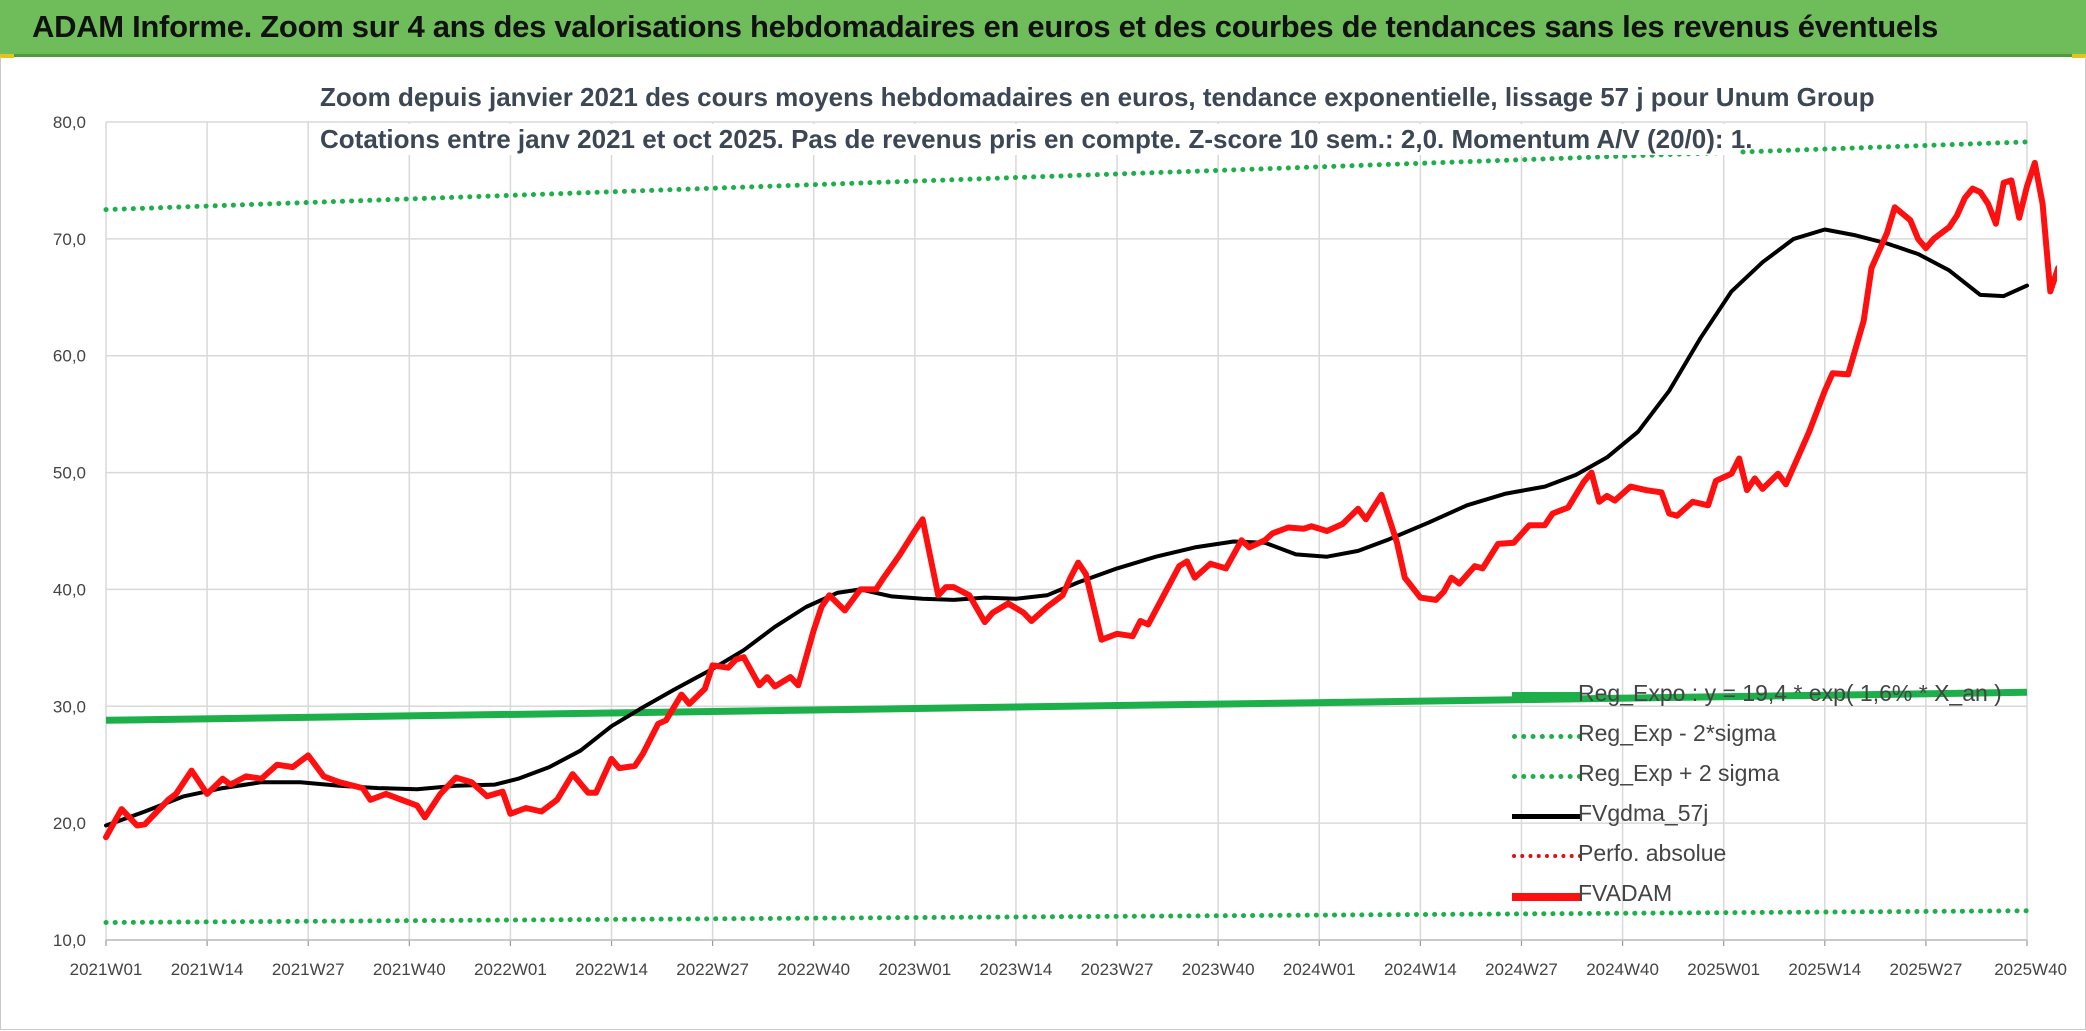 This screenshot has width=2086, height=1031. I want to click on x-tick-label: 2022W14, so click(611, 969).